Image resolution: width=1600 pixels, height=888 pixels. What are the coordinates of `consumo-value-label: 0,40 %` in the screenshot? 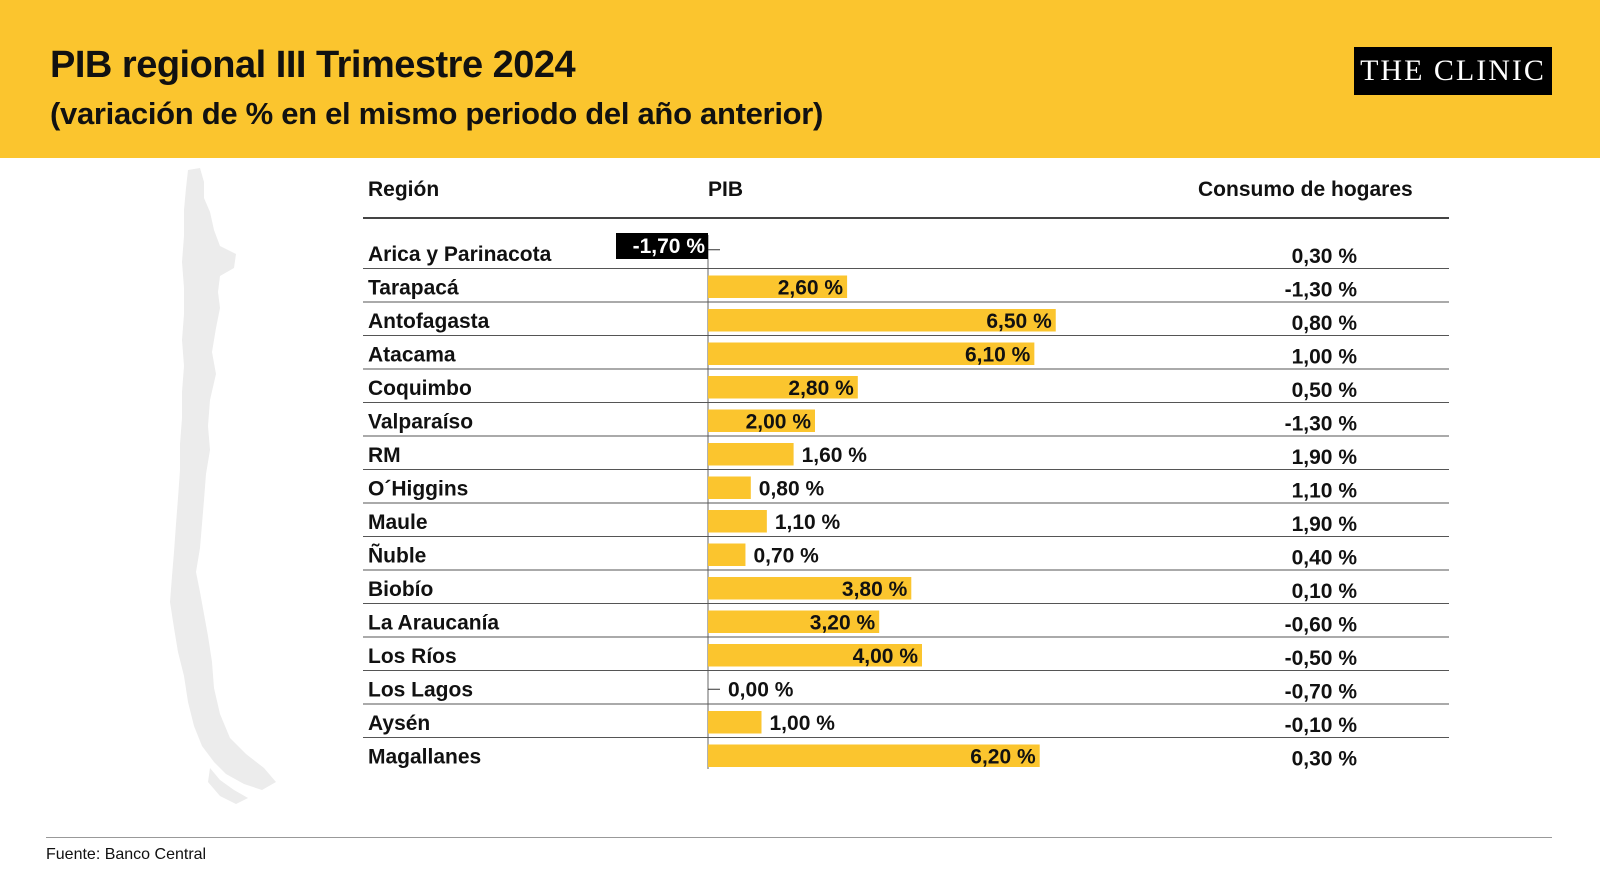 It's located at (1325, 557).